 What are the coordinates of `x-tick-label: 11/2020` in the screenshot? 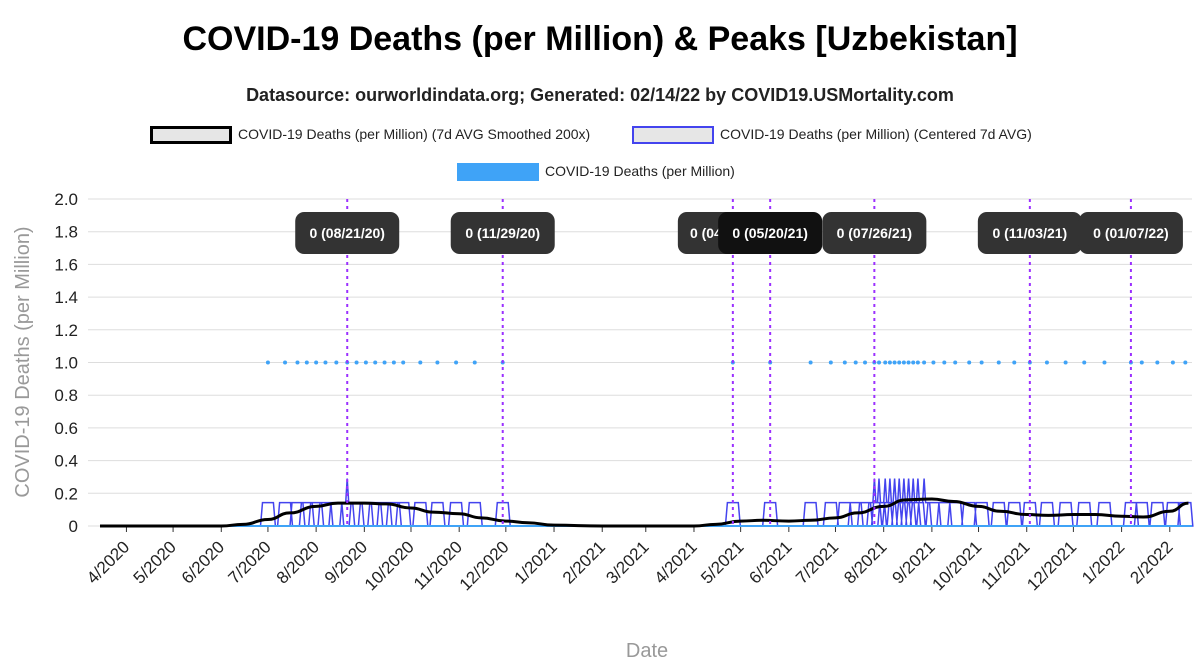 It's located at (438, 565).